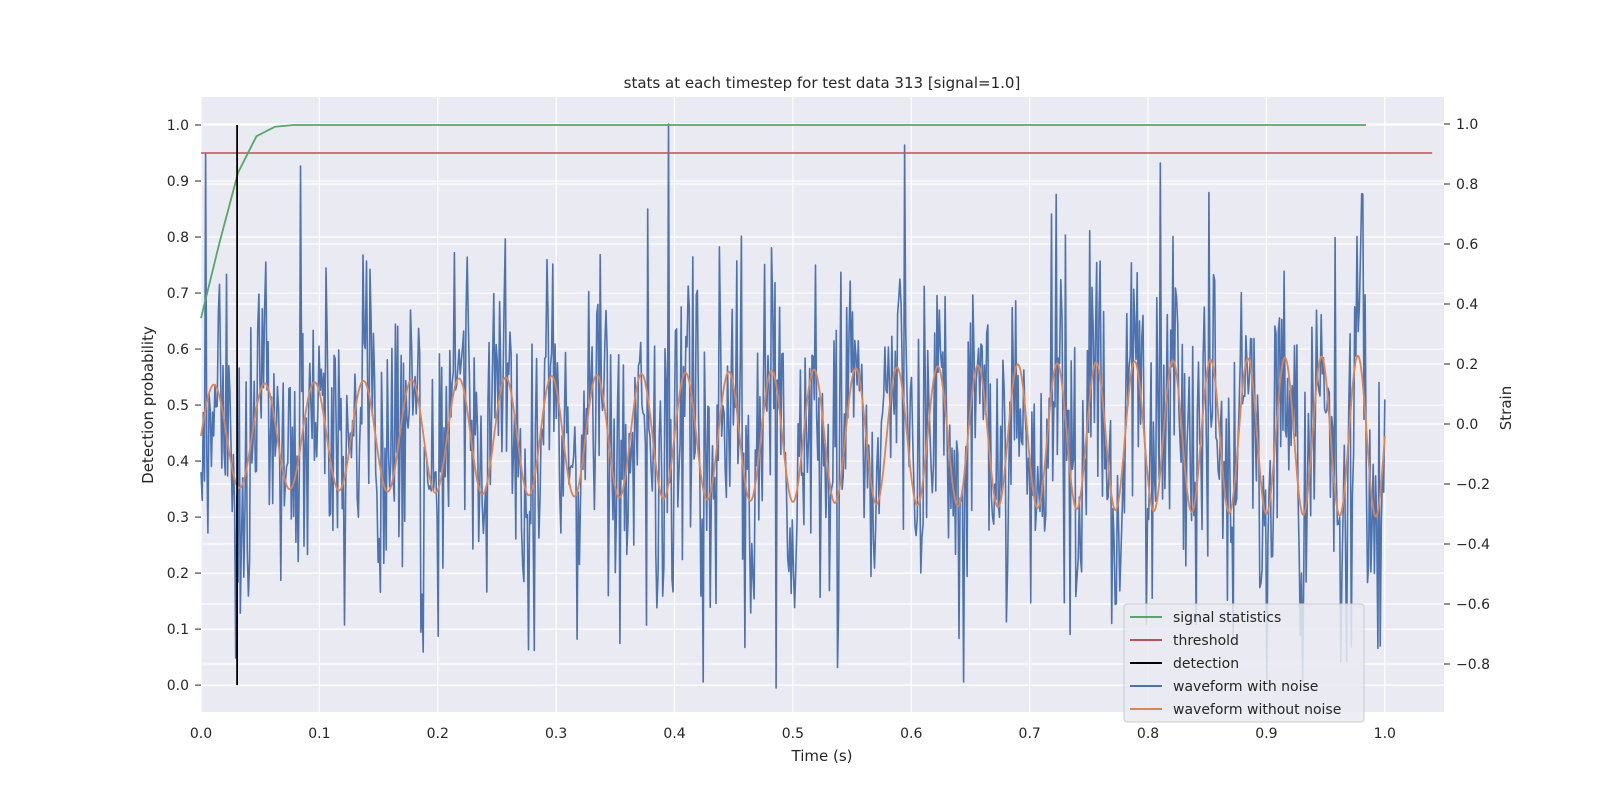  What do you see at coordinates (178, 350) in the screenshot?
I see `y-tick-label: 0.6` at bounding box center [178, 350].